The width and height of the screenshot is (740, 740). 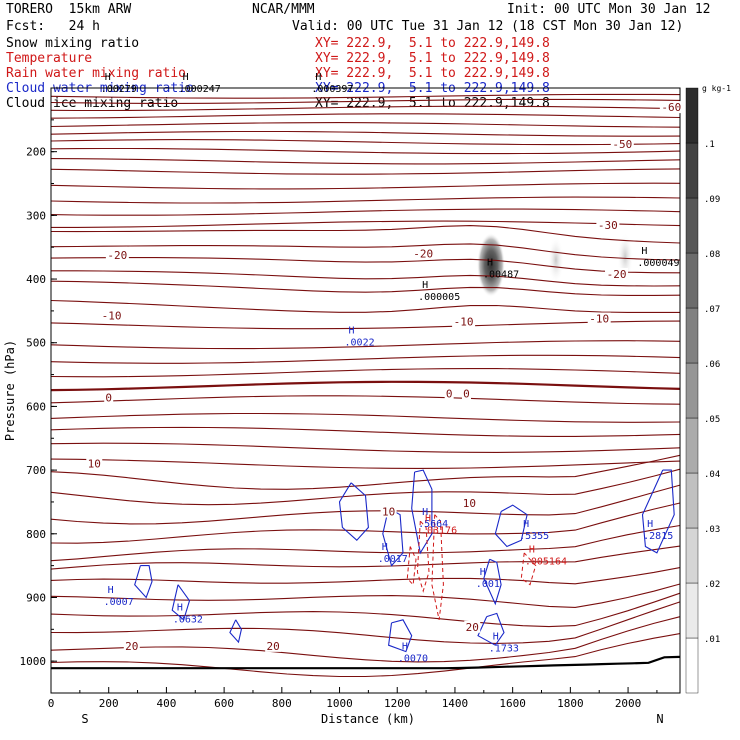 I want to click on y-tick-label: 700, so click(x=36, y=470).